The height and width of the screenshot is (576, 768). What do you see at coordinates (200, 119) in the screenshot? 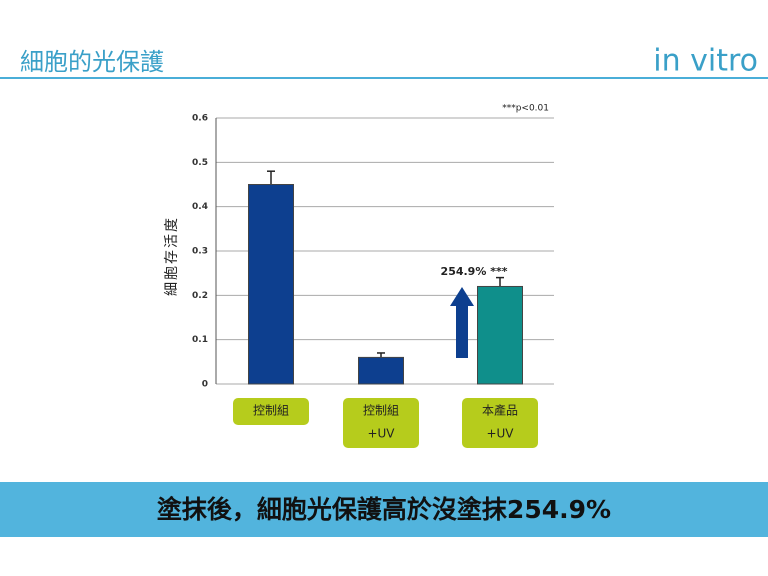
I see `y-tick-label: 0.6` at bounding box center [200, 119].